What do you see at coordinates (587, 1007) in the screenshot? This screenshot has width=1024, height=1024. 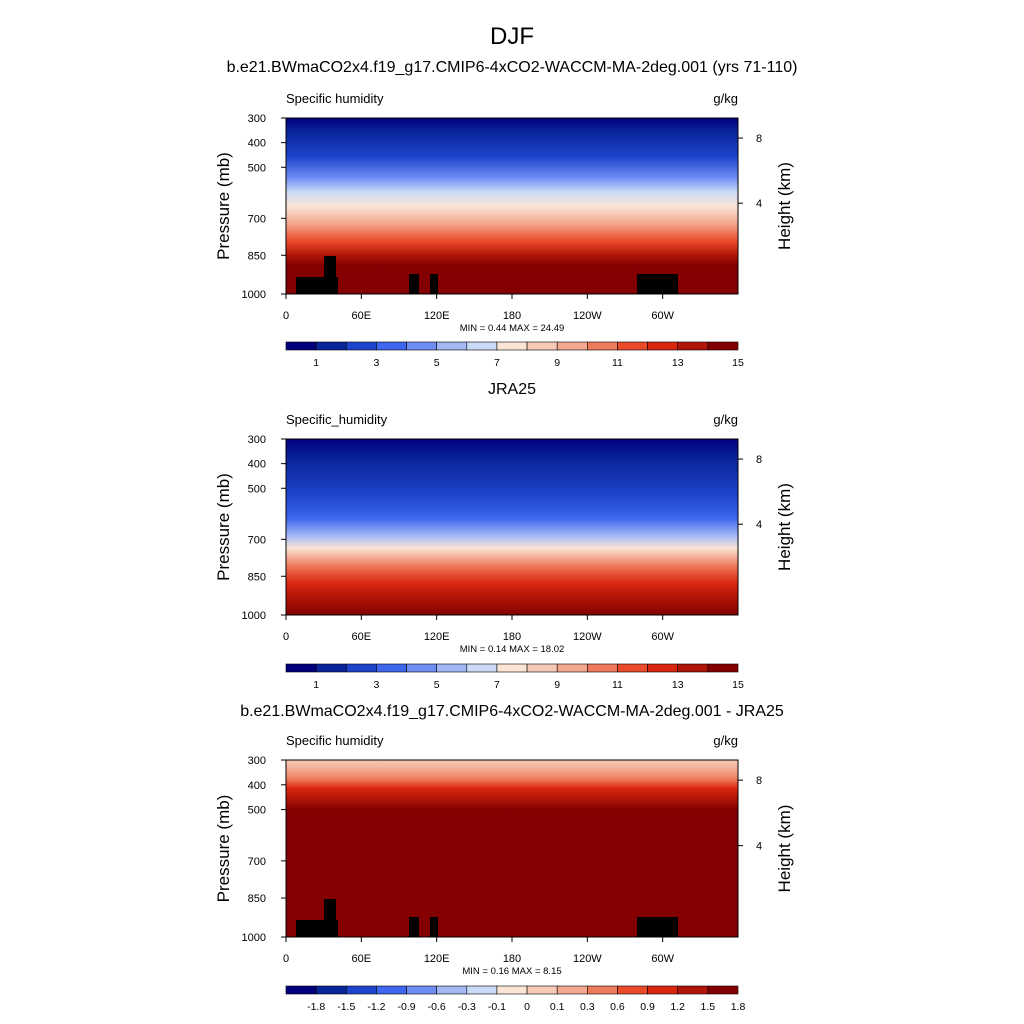 I see `colorbar-label: 0.3` at bounding box center [587, 1007].